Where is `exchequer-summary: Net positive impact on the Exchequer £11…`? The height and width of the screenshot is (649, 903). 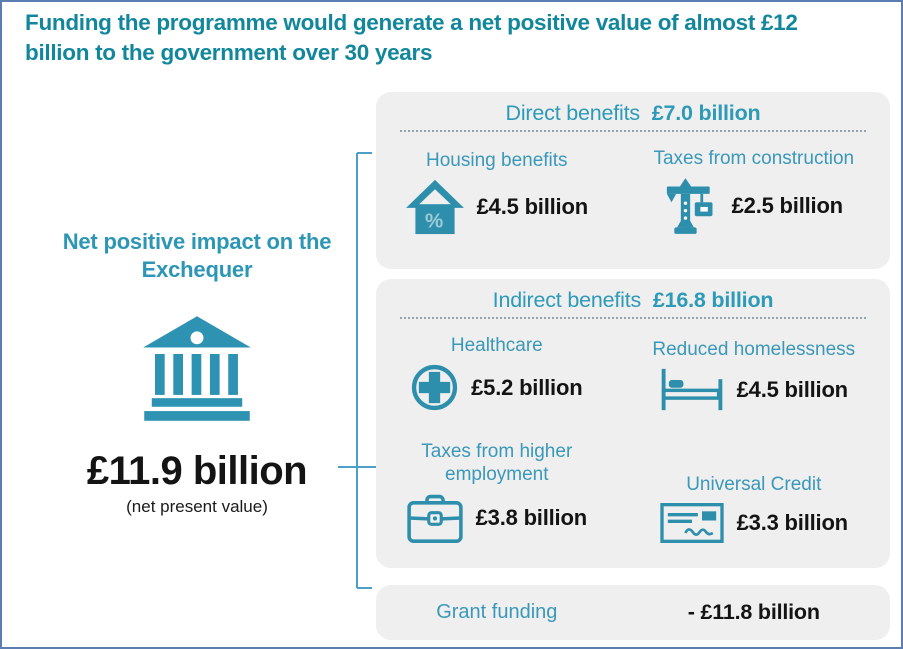
exchequer-summary: Net positive impact on the Exchequer £11… is located at coordinates (197, 372).